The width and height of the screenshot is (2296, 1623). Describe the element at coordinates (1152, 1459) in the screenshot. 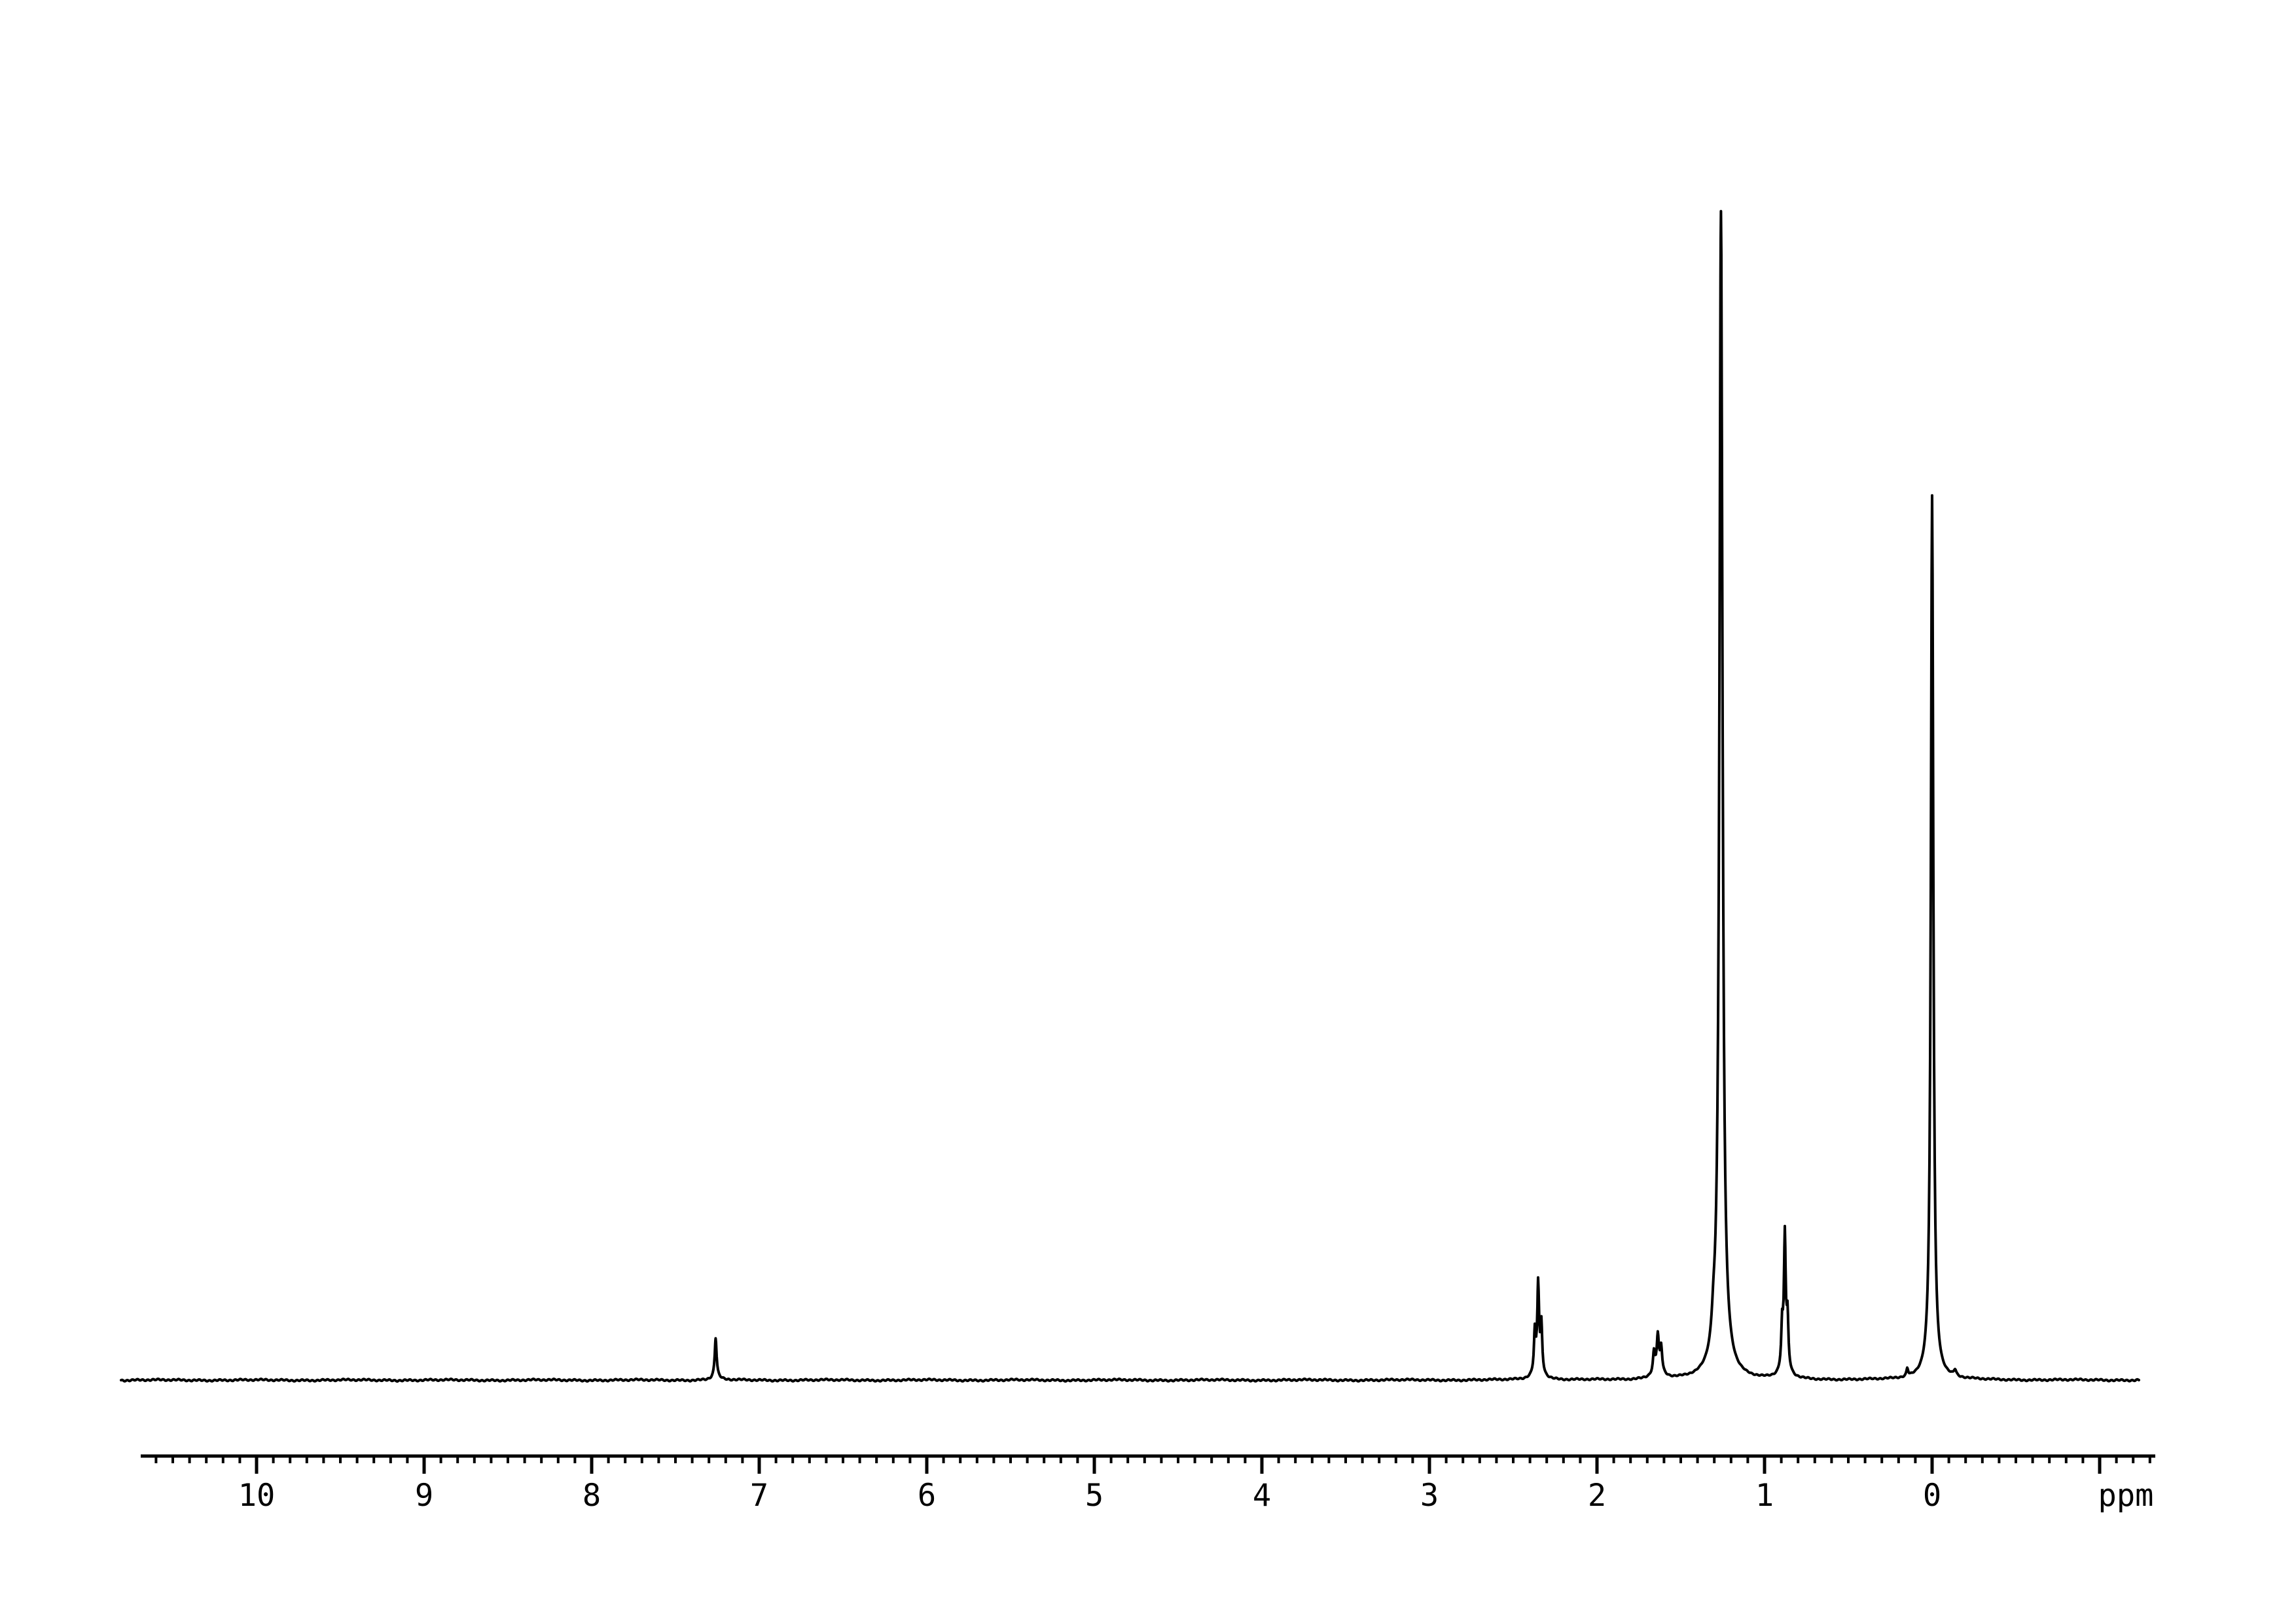

I see `axis-minor-ticks` at that location.